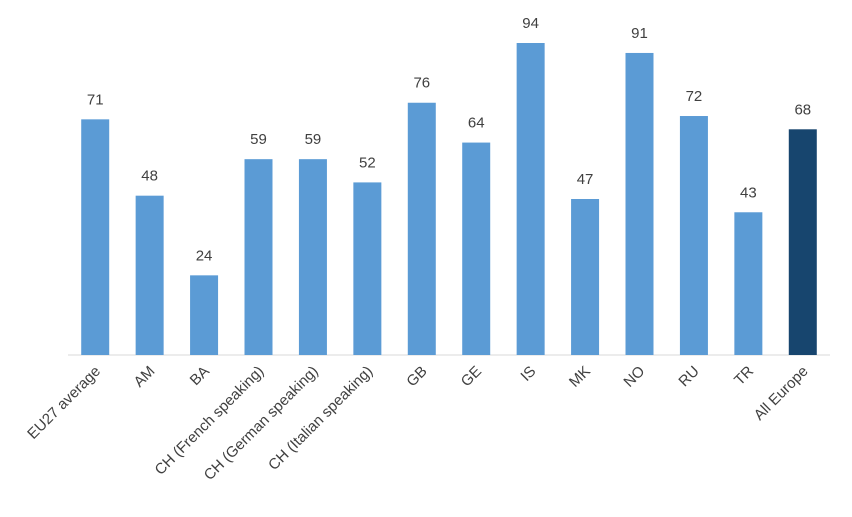 The height and width of the screenshot is (517, 852). I want to click on x-tick-label: GB, so click(416, 376).